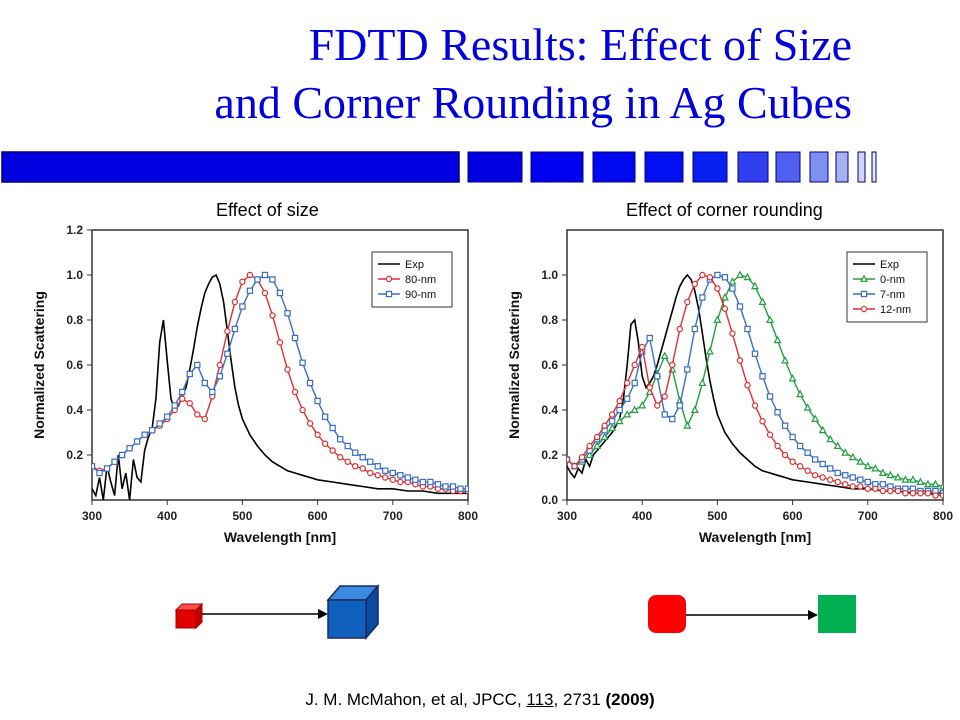  I want to click on series-0-nm, so click(755, 380).